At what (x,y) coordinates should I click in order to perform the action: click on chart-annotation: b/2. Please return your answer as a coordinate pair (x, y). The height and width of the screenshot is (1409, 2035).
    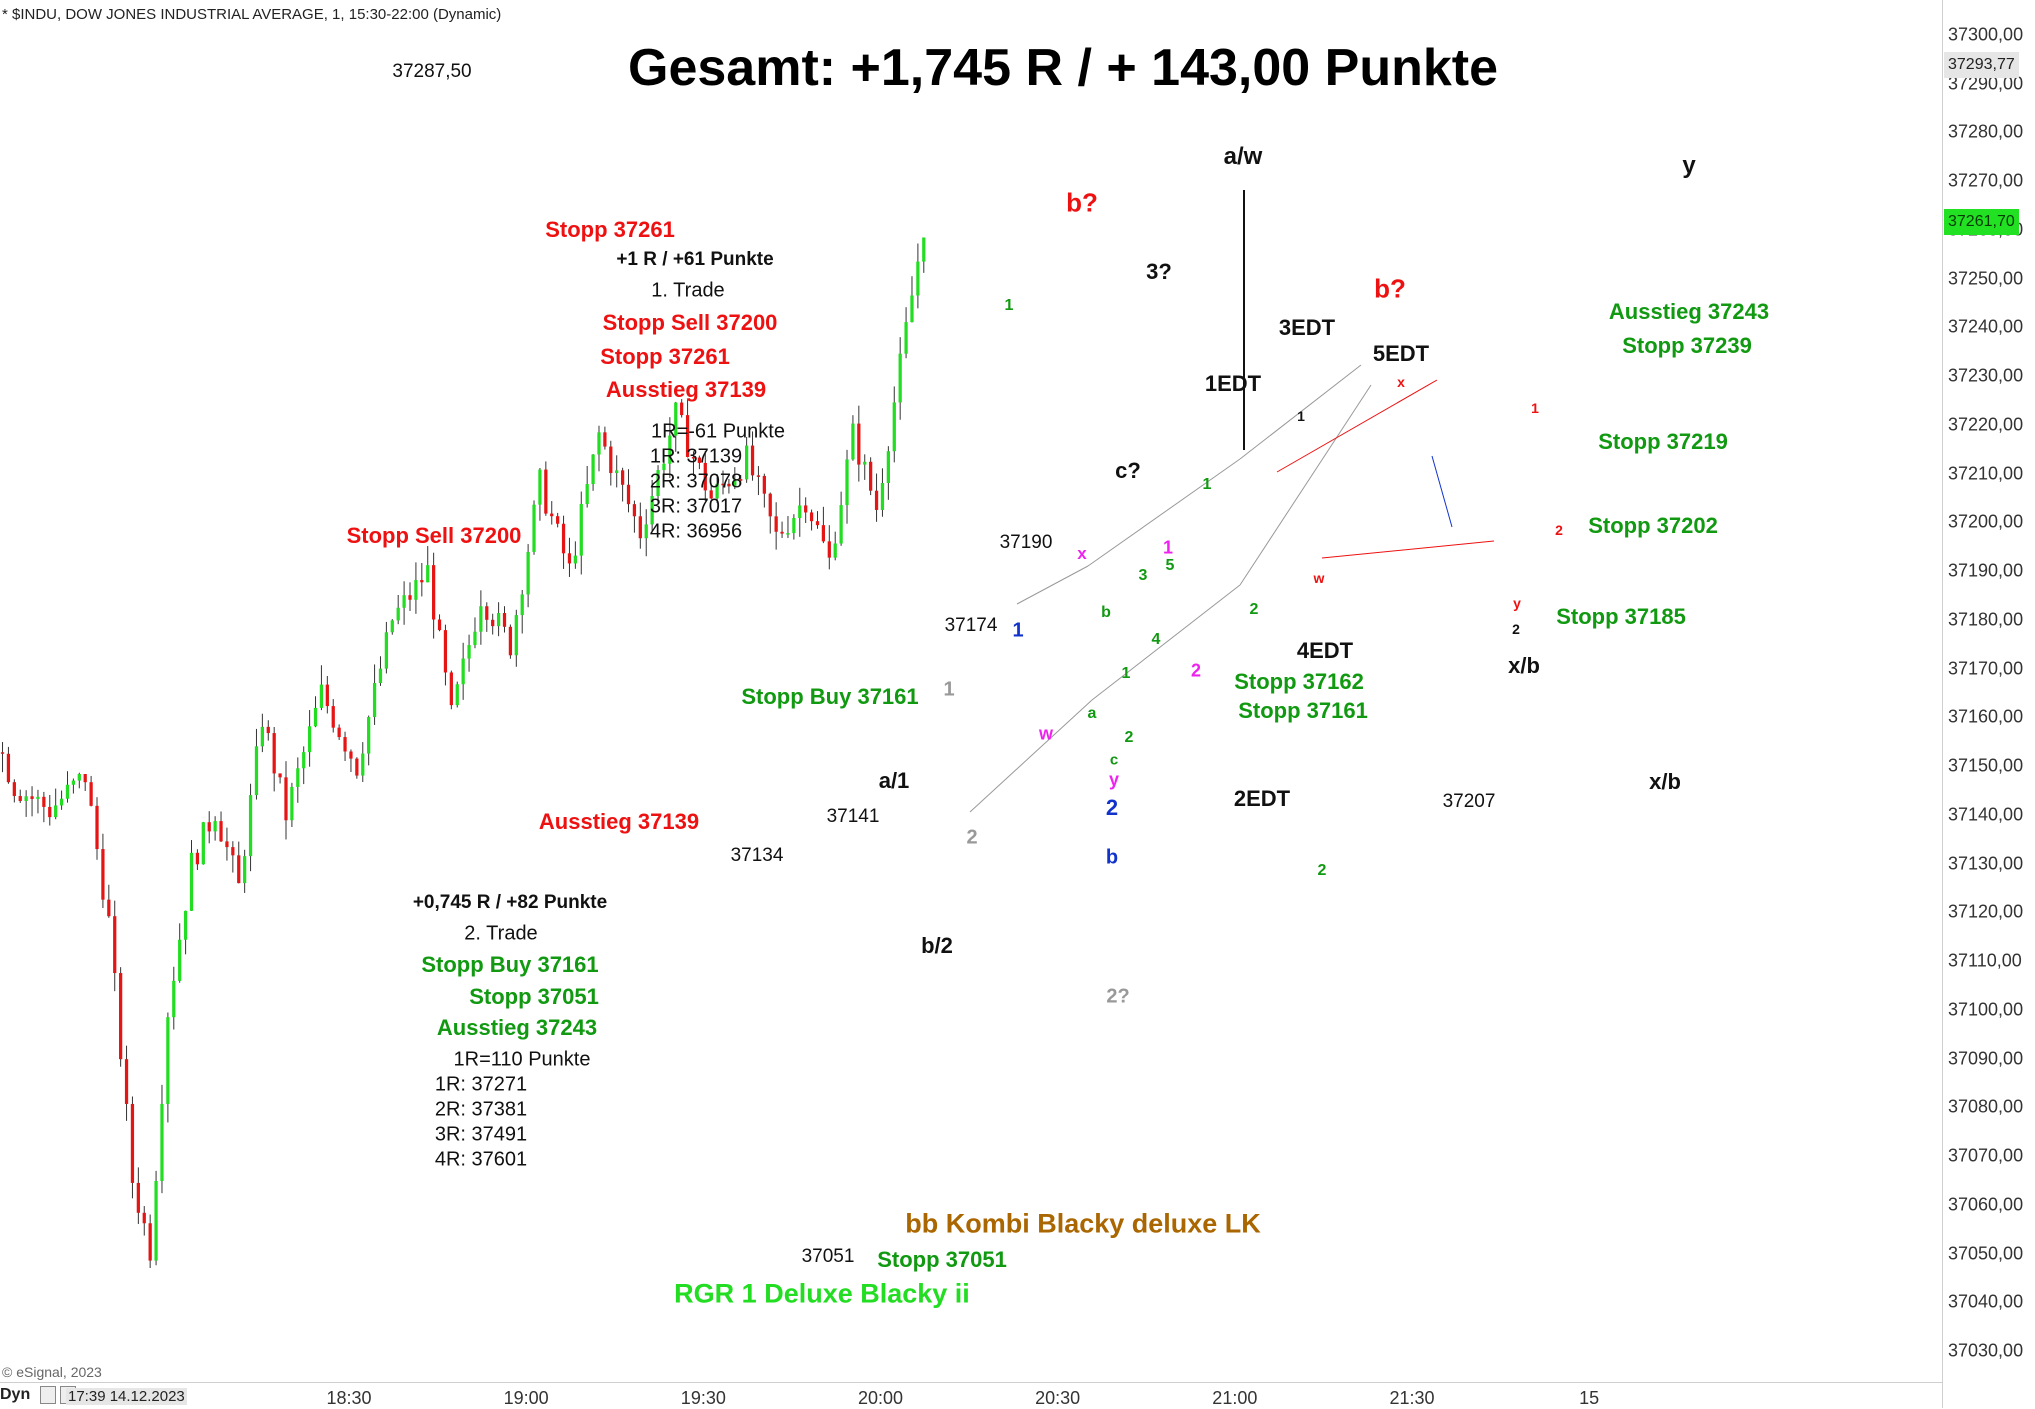
    Looking at the image, I should click on (937, 945).